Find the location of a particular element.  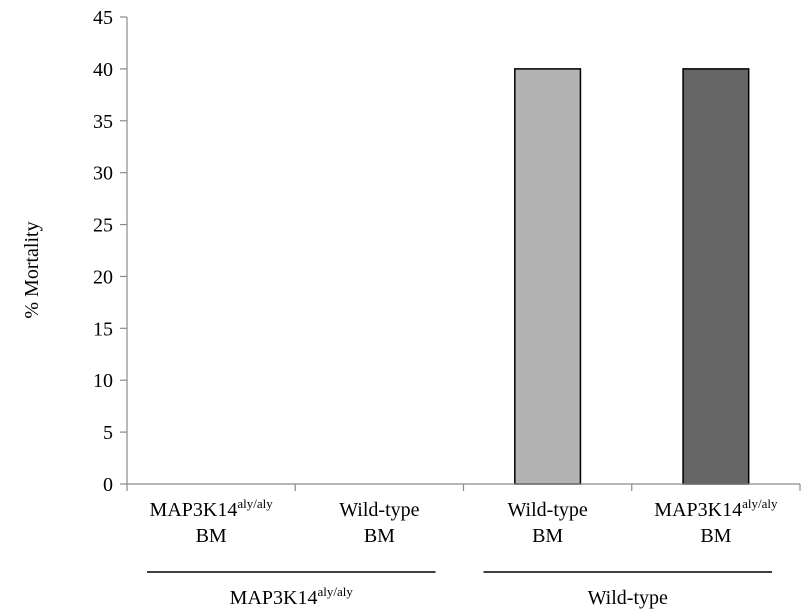

y-tick-label: 40 is located at coordinates (103, 70).